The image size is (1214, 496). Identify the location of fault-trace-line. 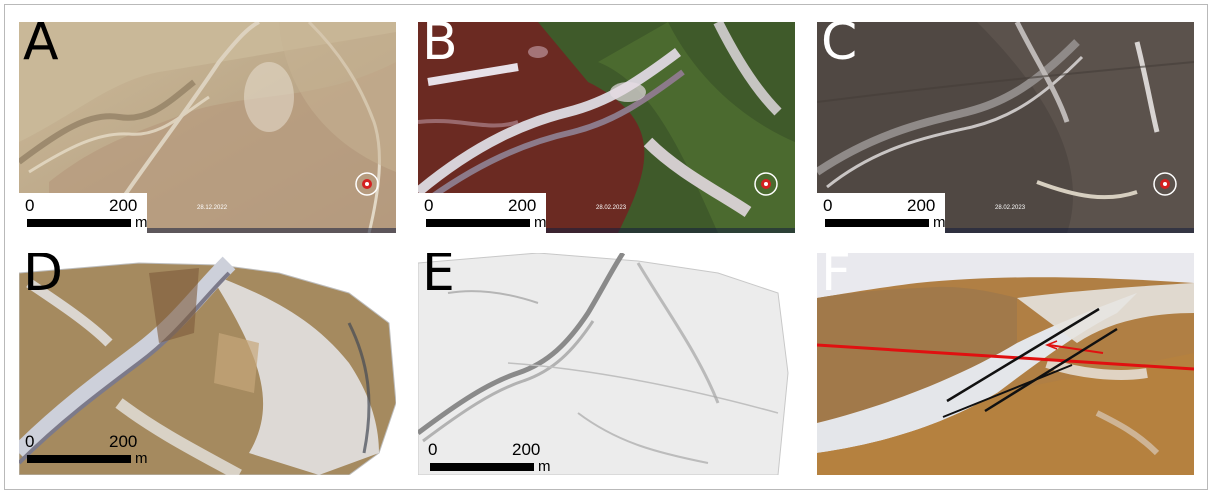
(1005, 357).